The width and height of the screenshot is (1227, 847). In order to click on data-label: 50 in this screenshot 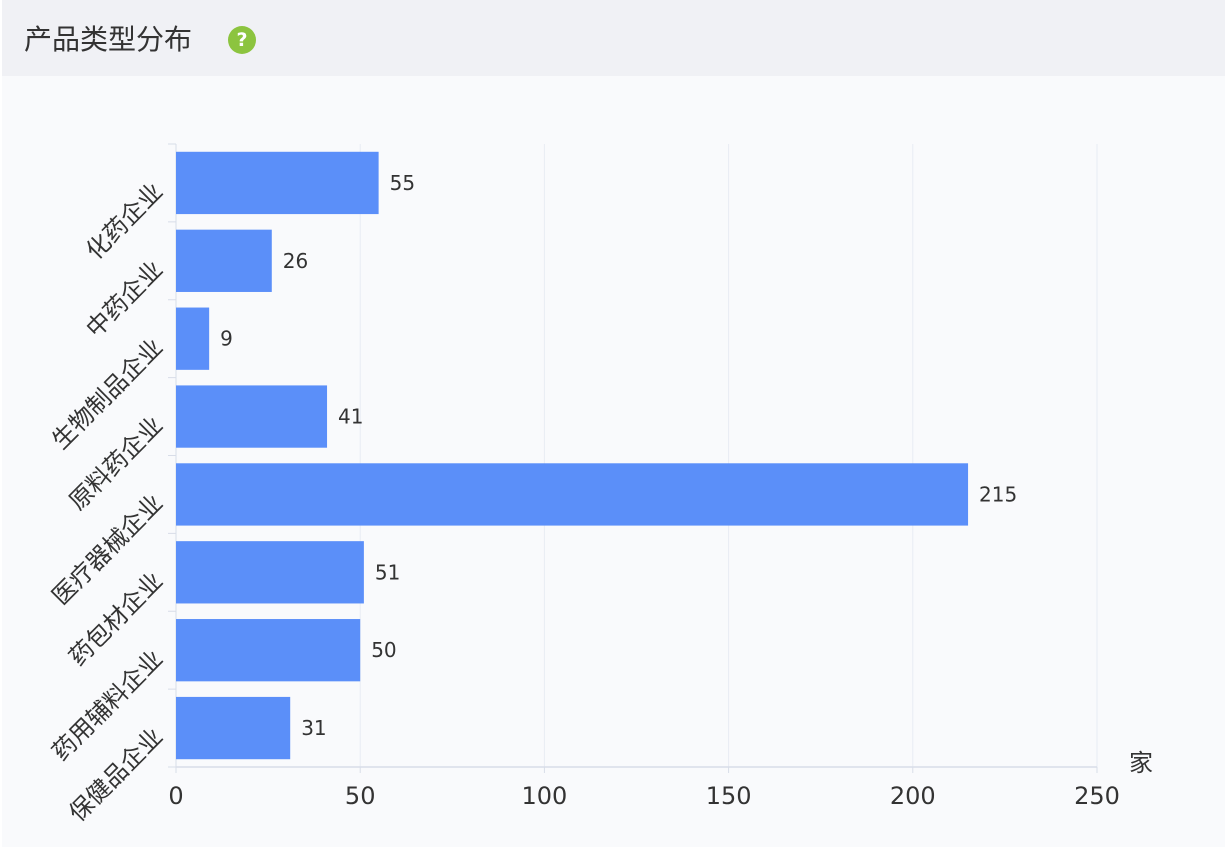, I will do `click(383, 650)`.